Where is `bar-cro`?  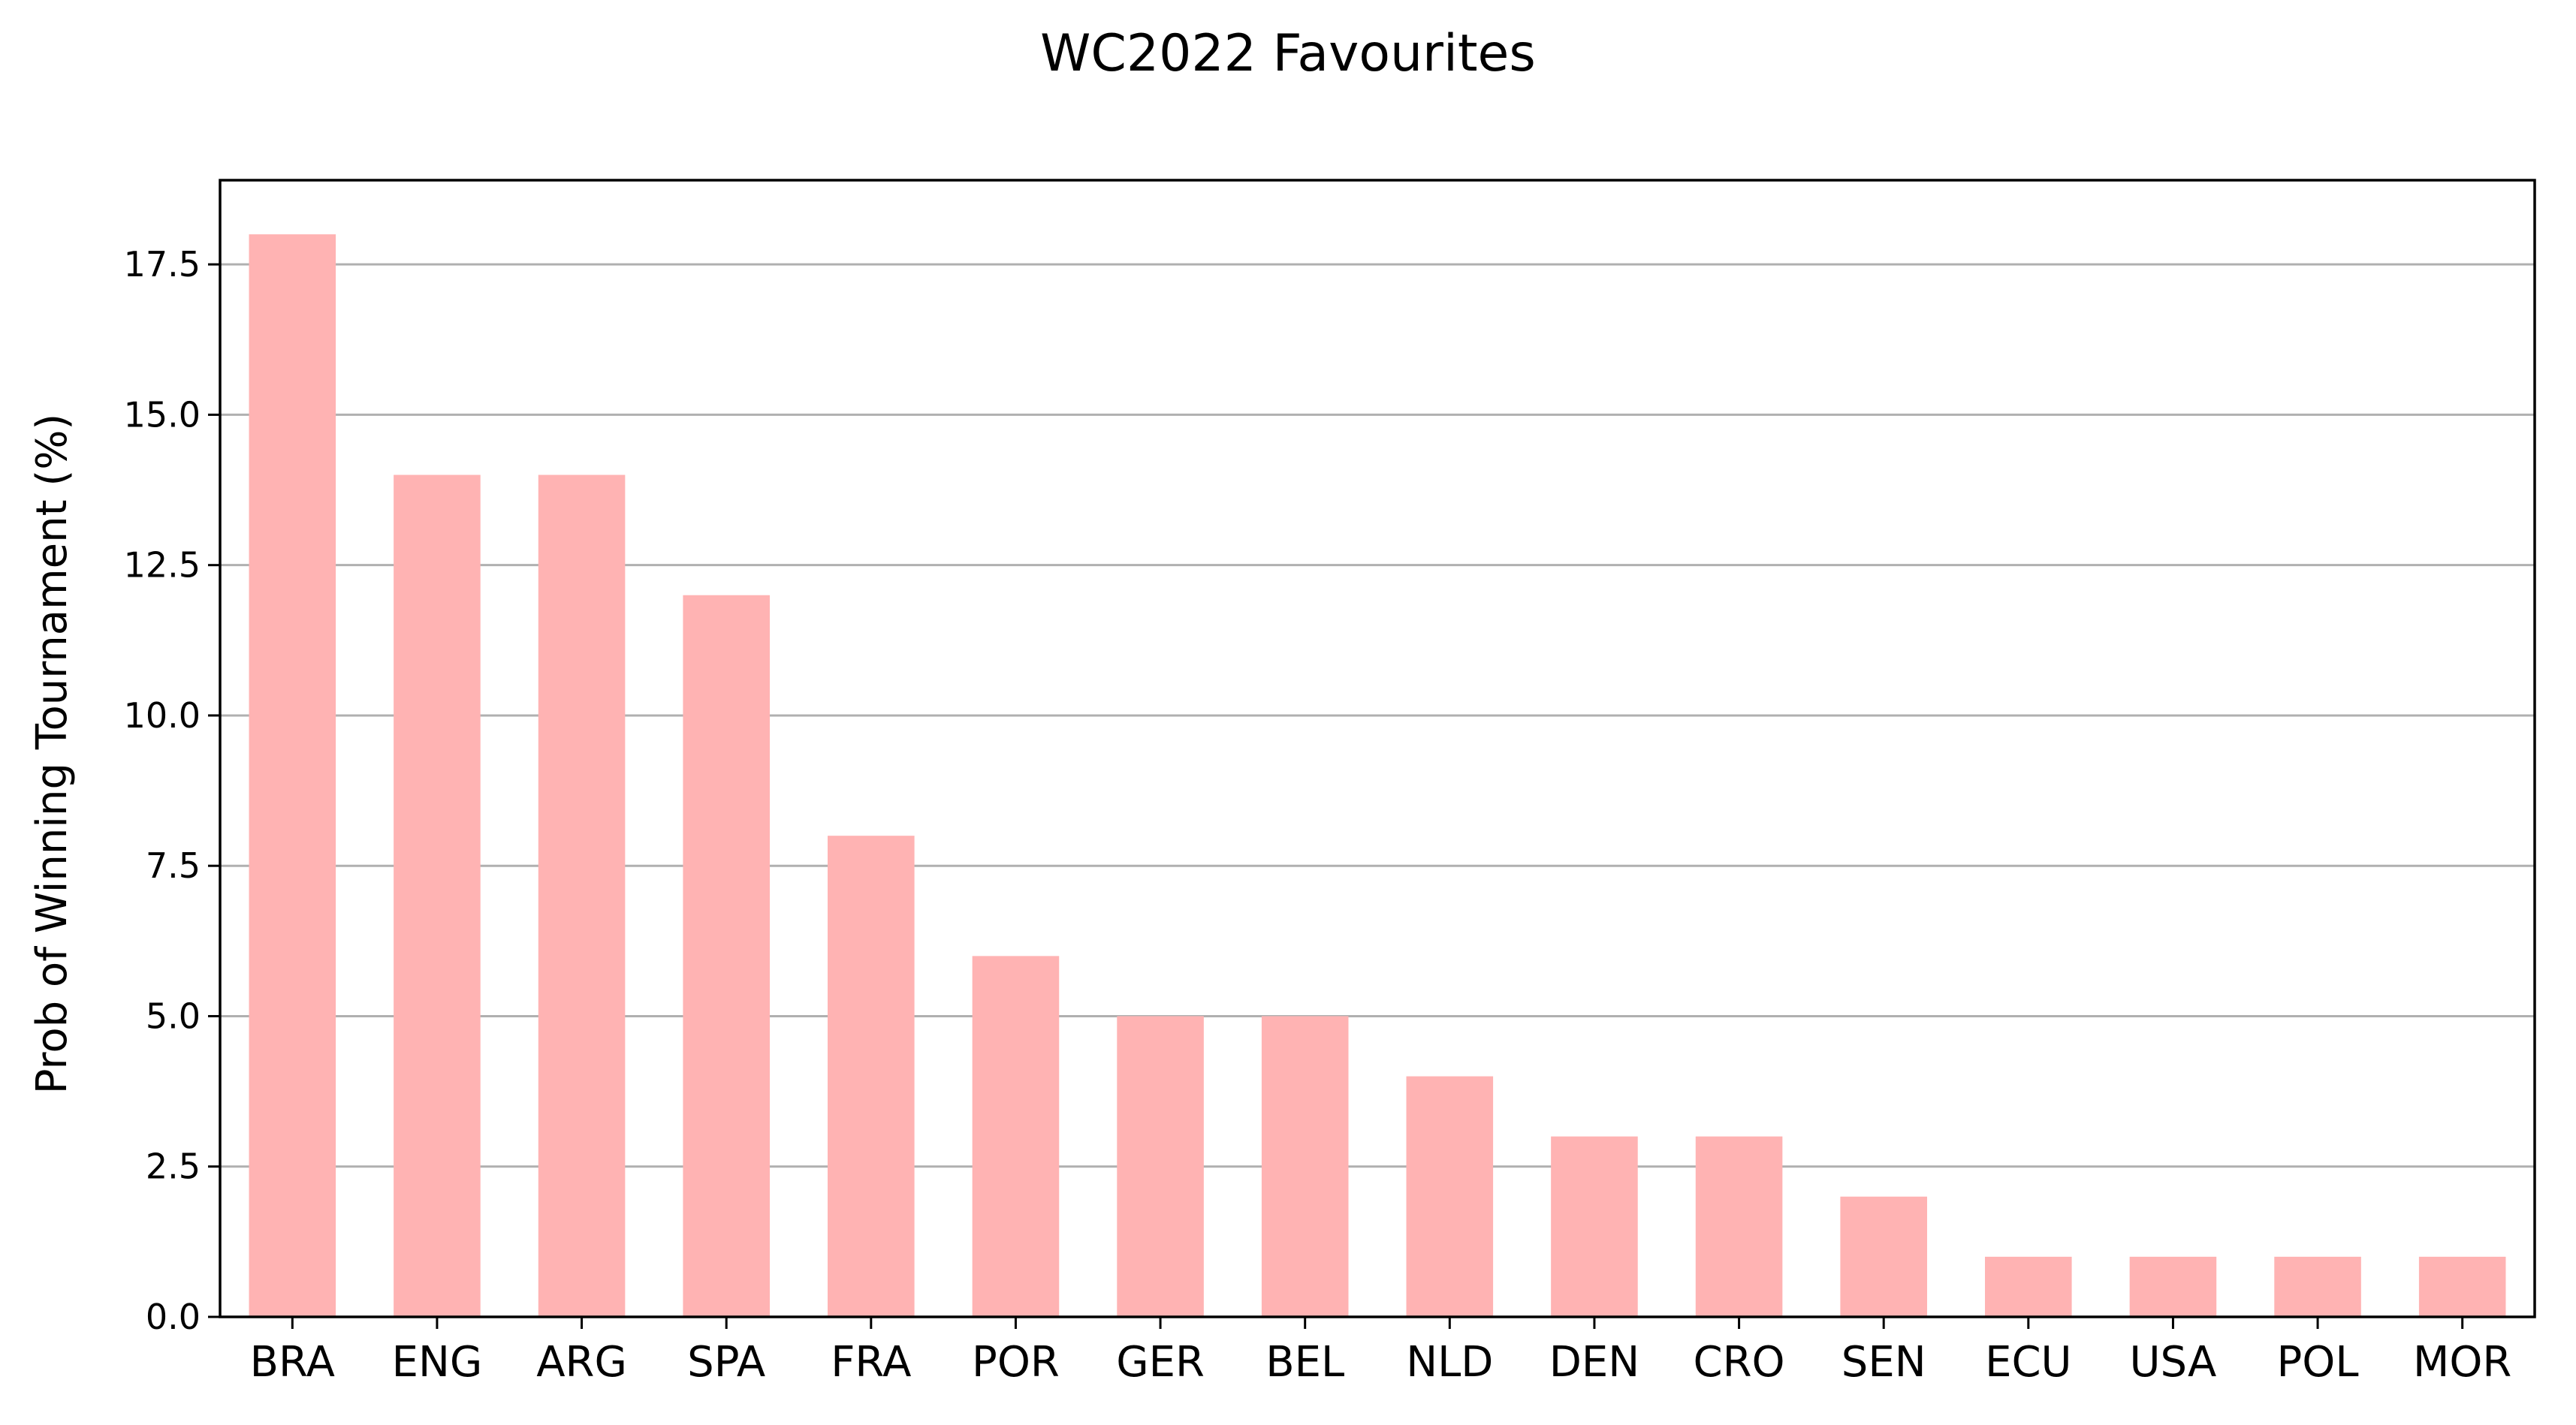 bar-cro is located at coordinates (1739, 1227).